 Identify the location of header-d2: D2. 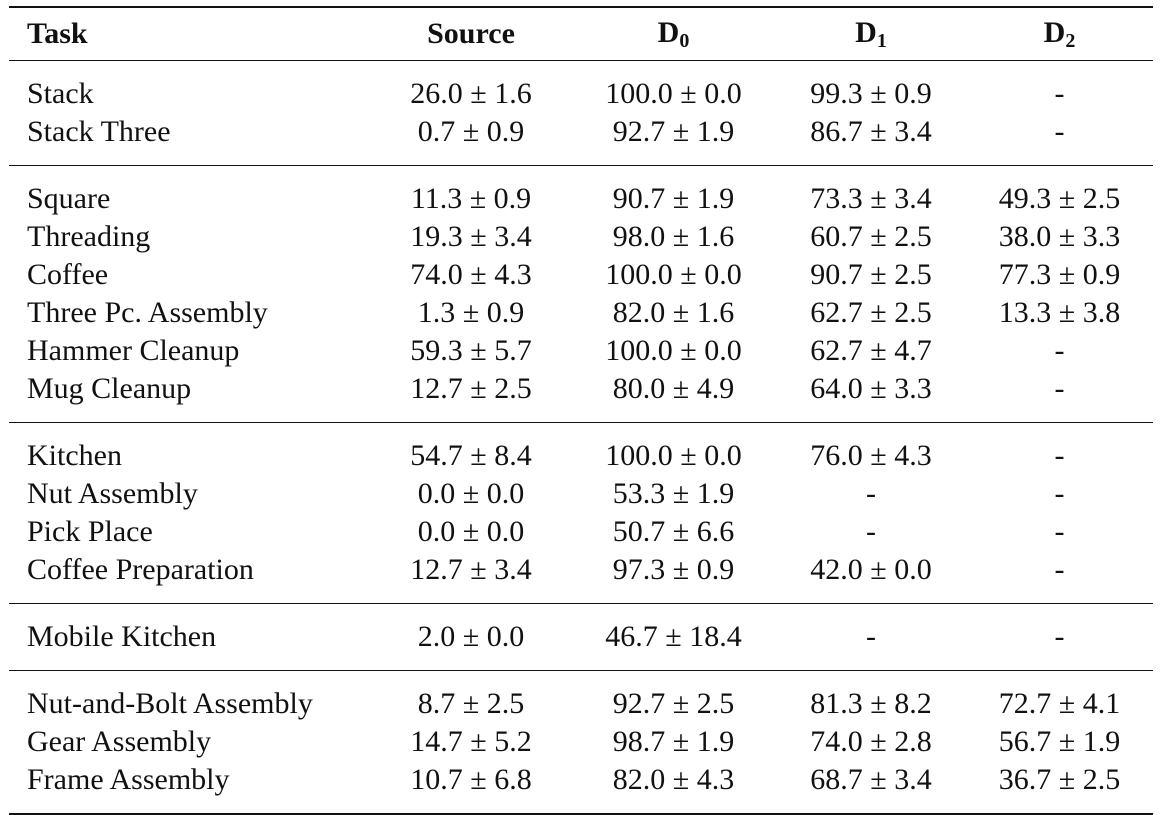
(1059, 34).